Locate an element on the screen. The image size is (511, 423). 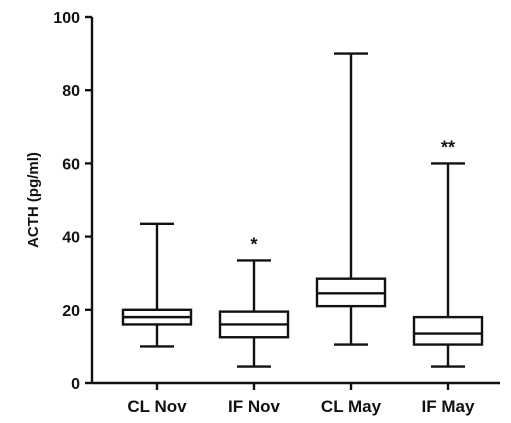
x-tick-label: IF May is located at coordinates (448, 406).